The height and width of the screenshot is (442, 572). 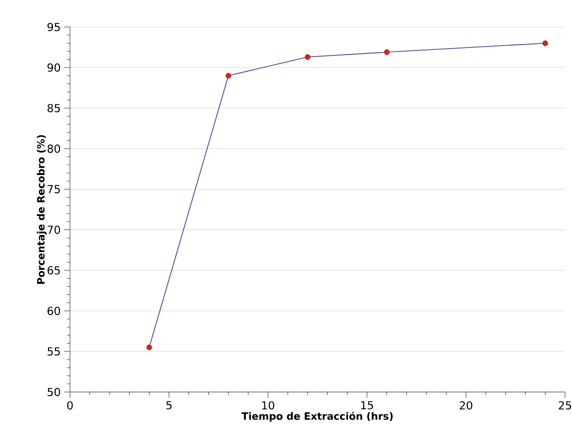 What do you see at coordinates (54, 351) in the screenshot?
I see `y-tick-label: 55` at bounding box center [54, 351].